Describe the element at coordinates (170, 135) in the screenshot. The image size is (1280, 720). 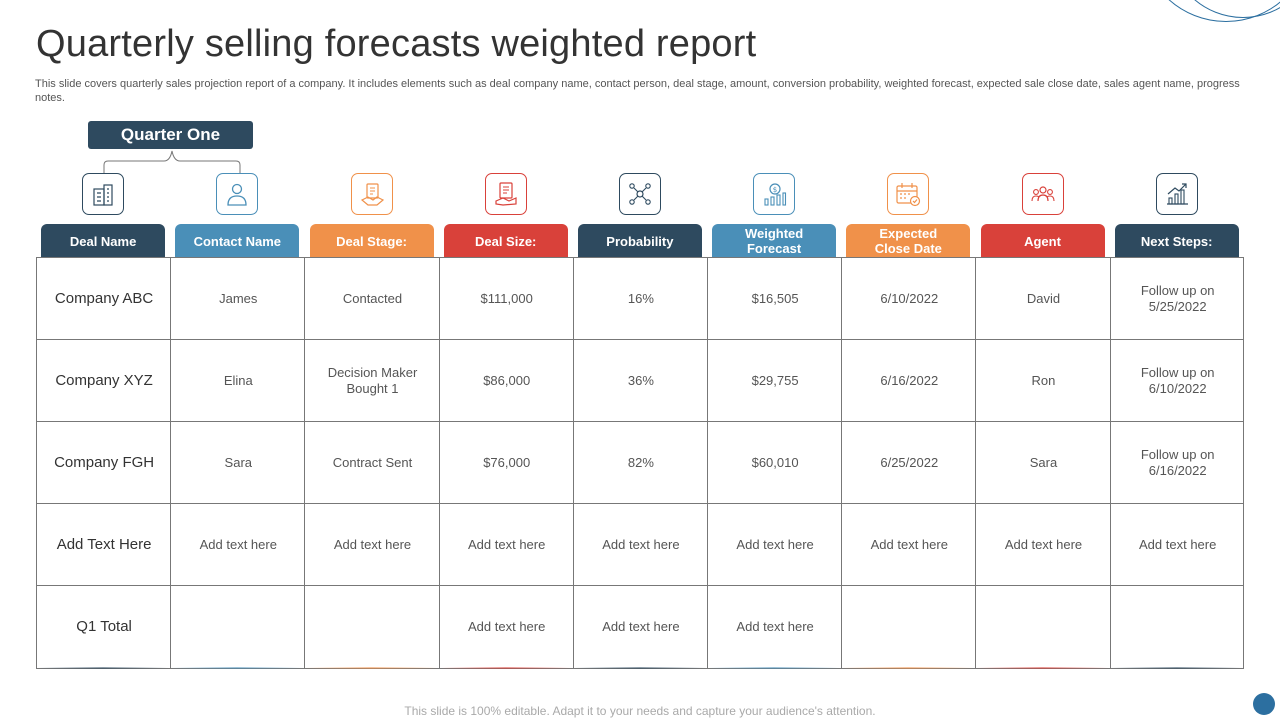
I see `quarter-label: Quarter One` at that location.